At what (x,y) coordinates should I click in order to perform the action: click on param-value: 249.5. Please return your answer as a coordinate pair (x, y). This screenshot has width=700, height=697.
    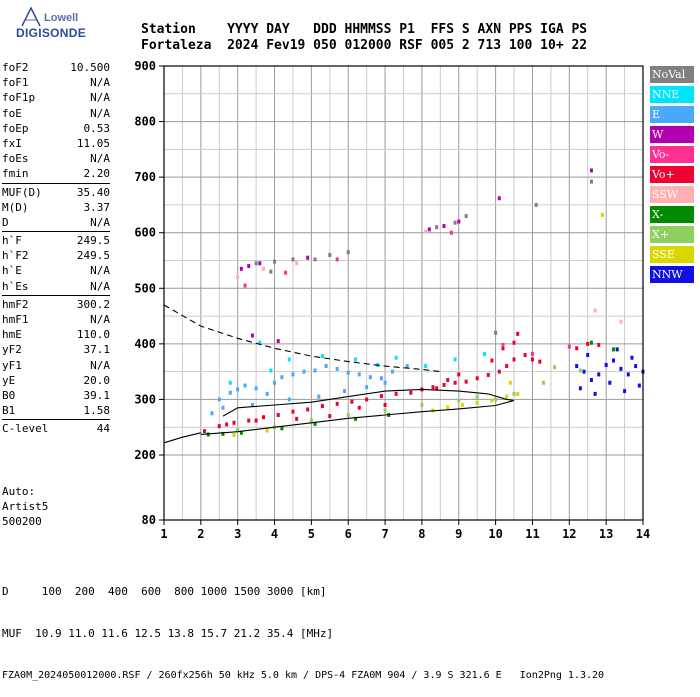
    Looking at the image, I should click on (93, 256).